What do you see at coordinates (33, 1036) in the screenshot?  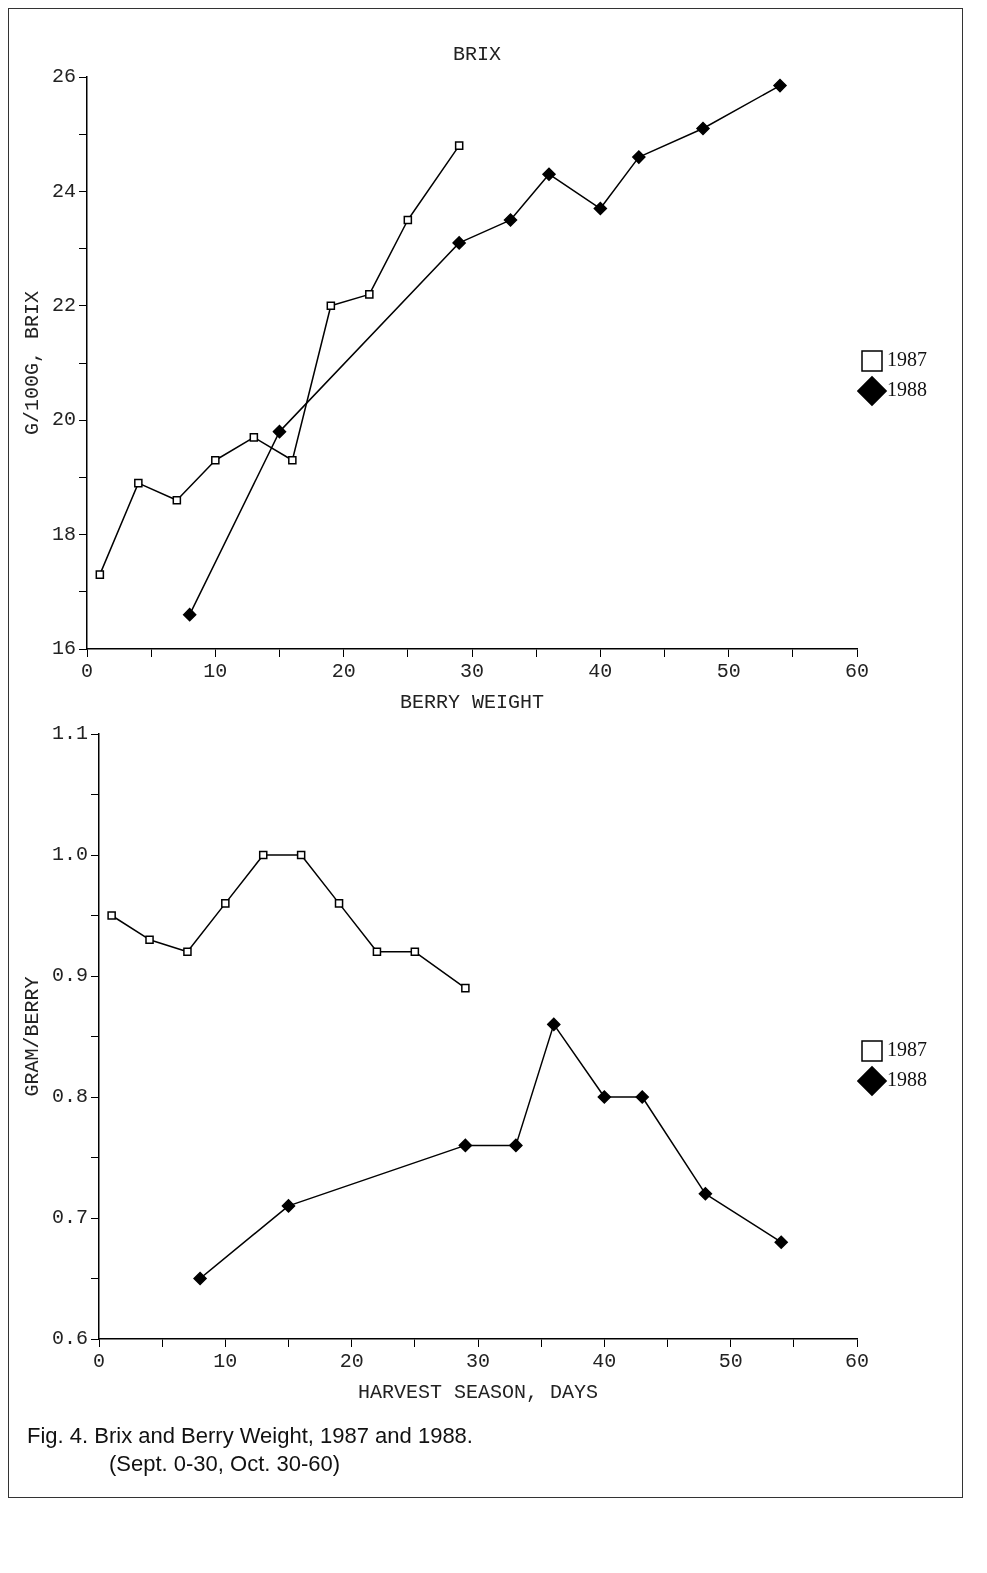 I see `y-axis-title: GRAM/BERRY` at bounding box center [33, 1036].